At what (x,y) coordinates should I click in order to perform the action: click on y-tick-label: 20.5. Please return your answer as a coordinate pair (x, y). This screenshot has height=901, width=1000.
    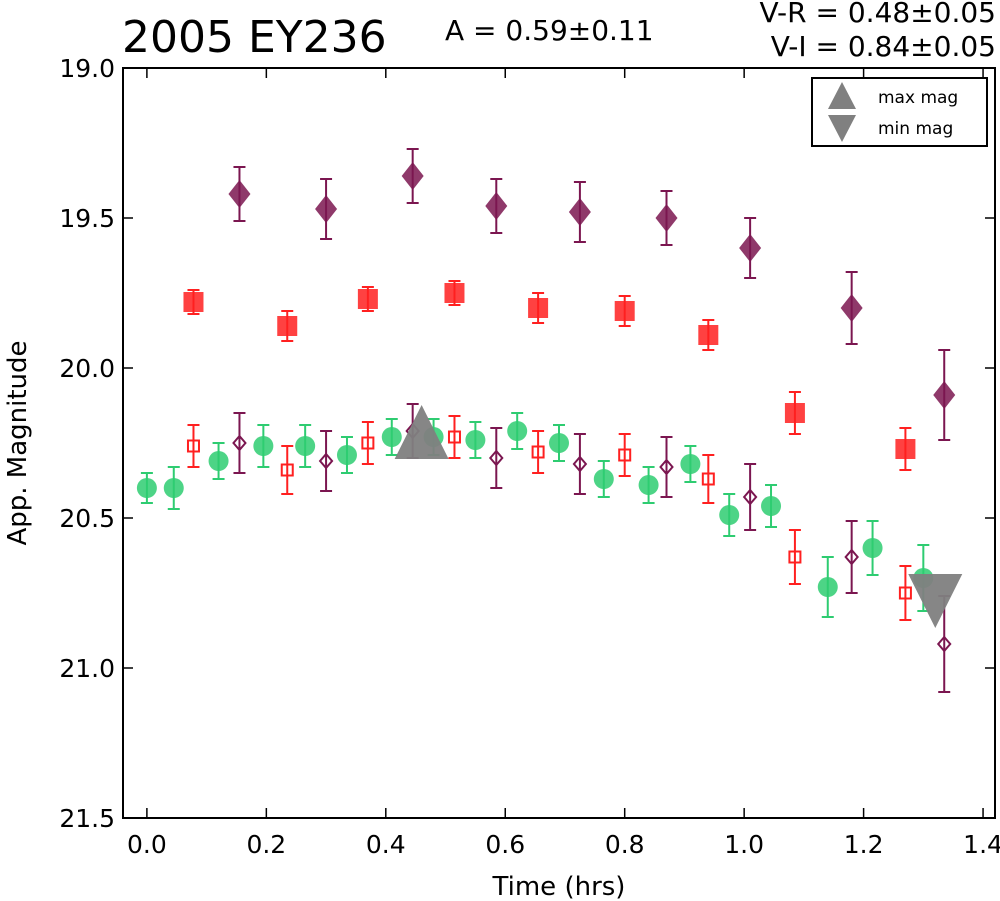
    Looking at the image, I should click on (87, 518).